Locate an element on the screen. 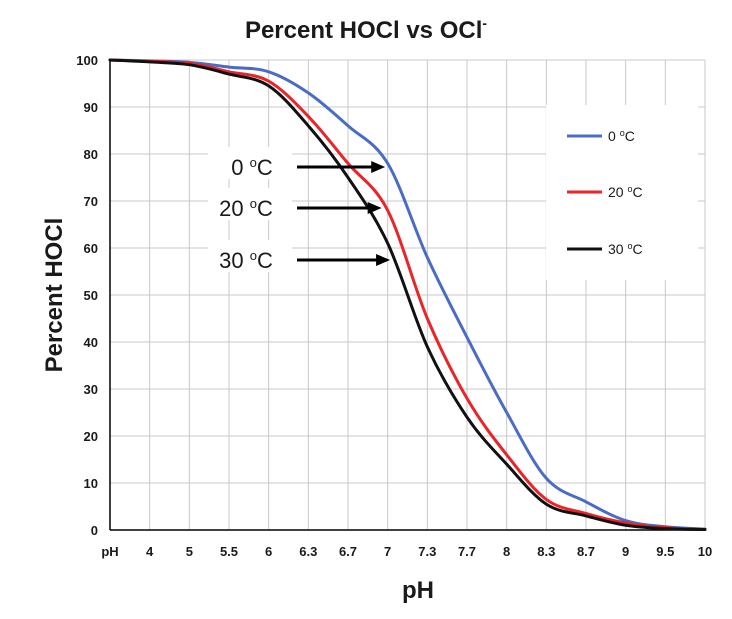  x-axis-title: pH is located at coordinates (418, 590).